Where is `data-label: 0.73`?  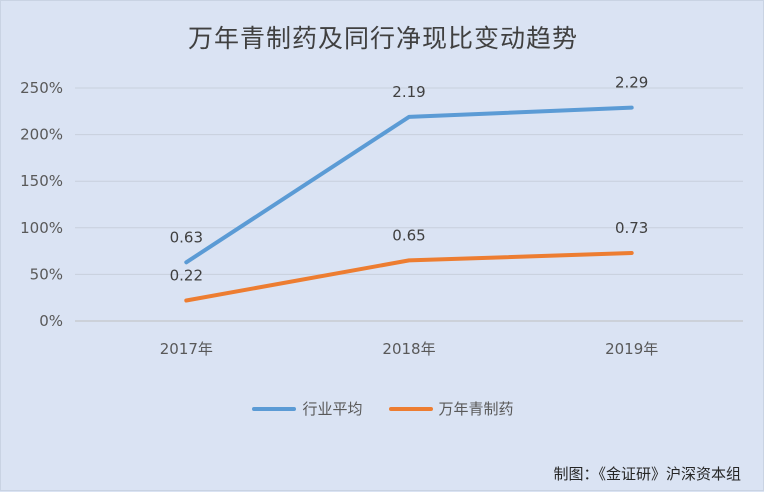 data-label: 0.73 is located at coordinates (631, 228).